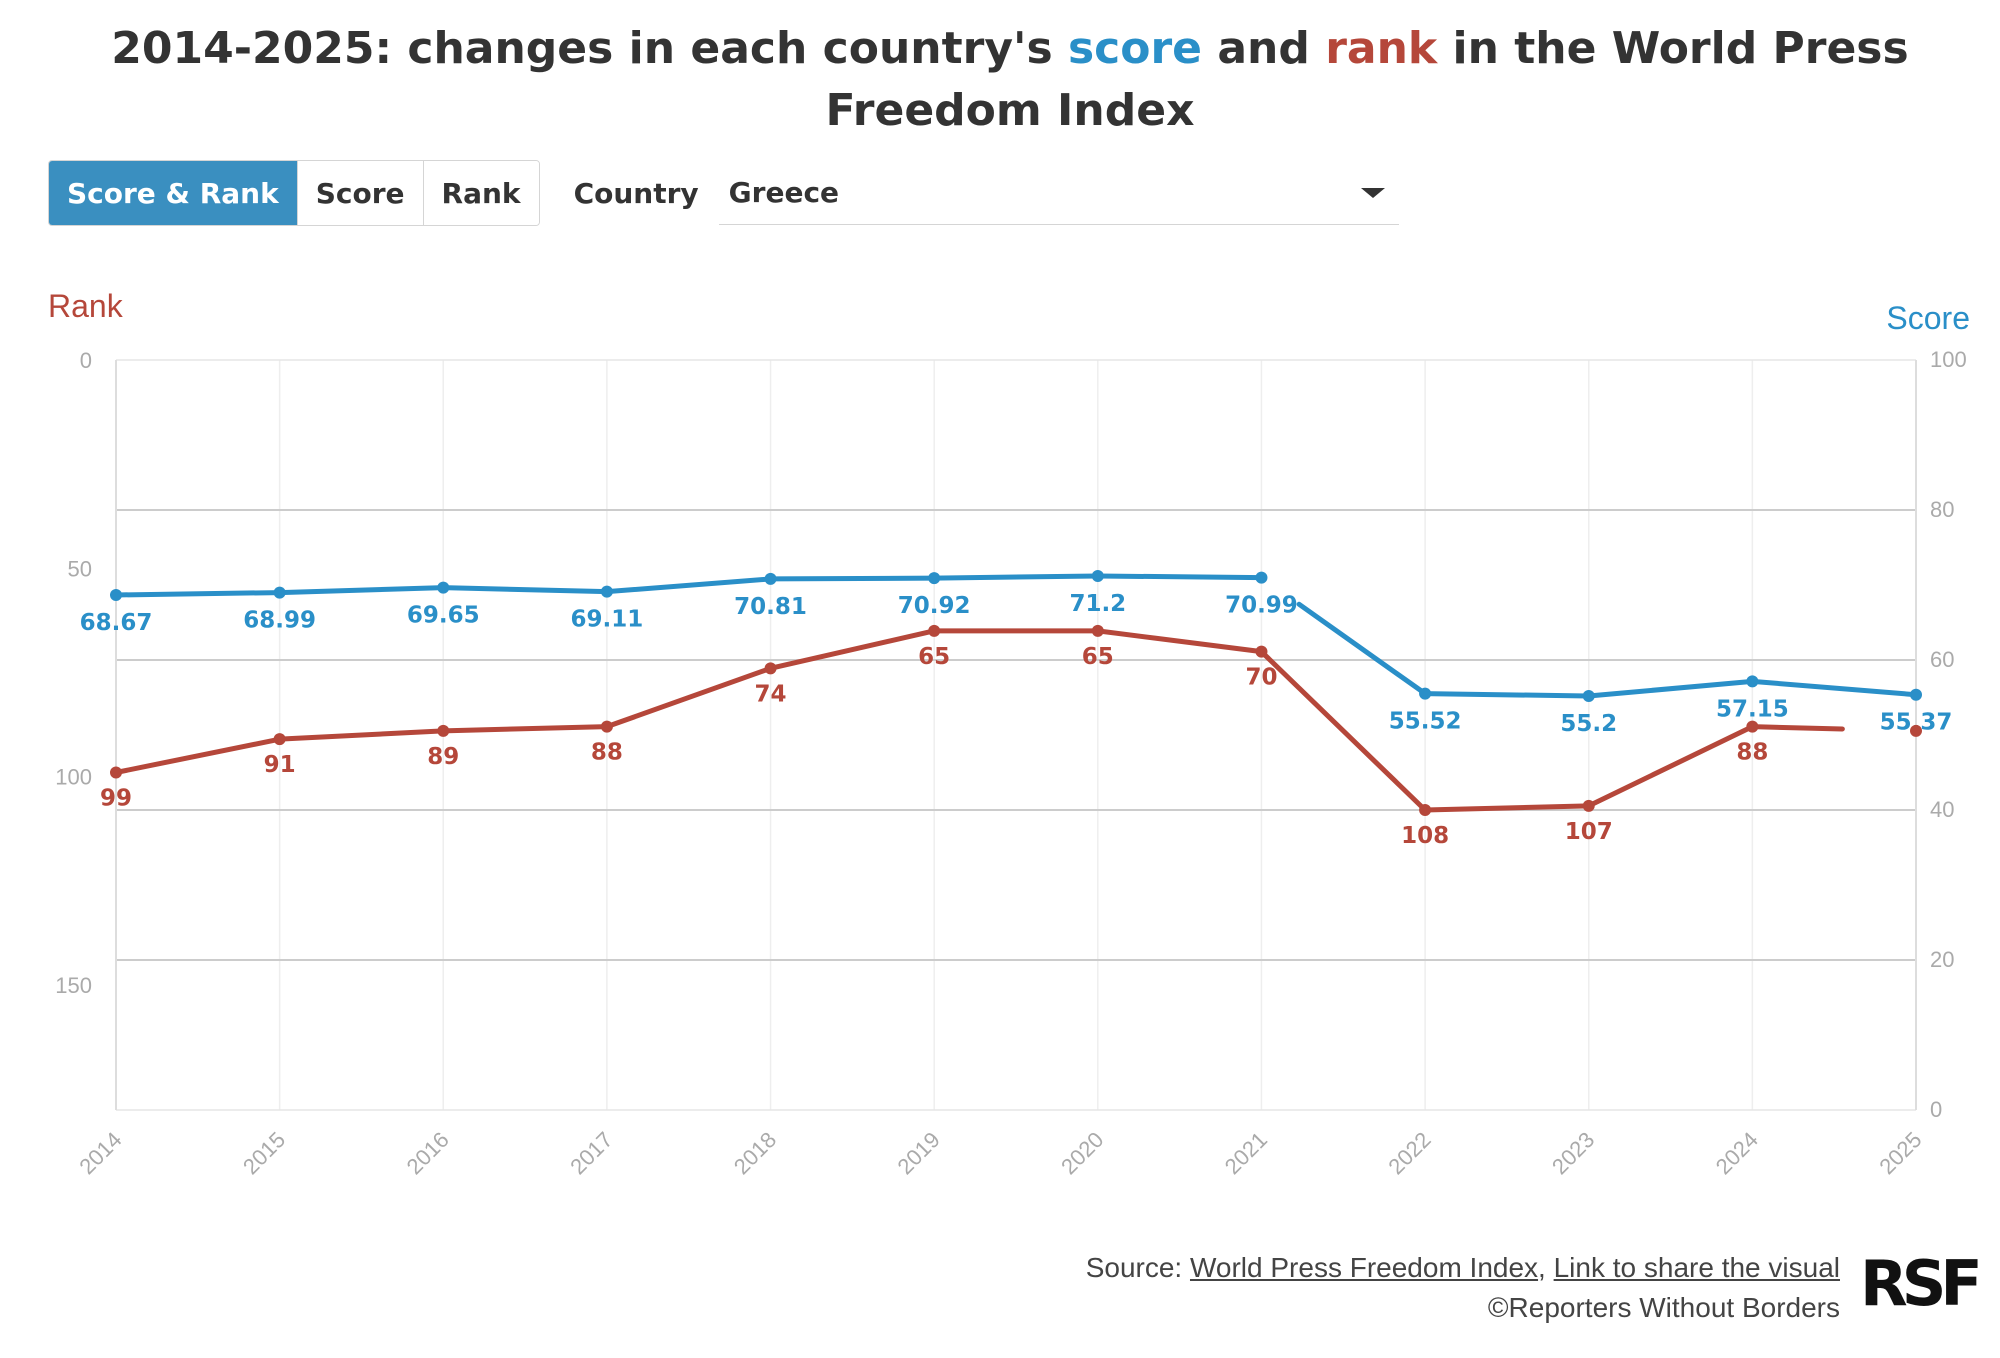 The image size is (2000, 1358). What do you see at coordinates (1573, 1153) in the screenshot?
I see `x-tick-label: 2023` at bounding box center [1573, 1153].